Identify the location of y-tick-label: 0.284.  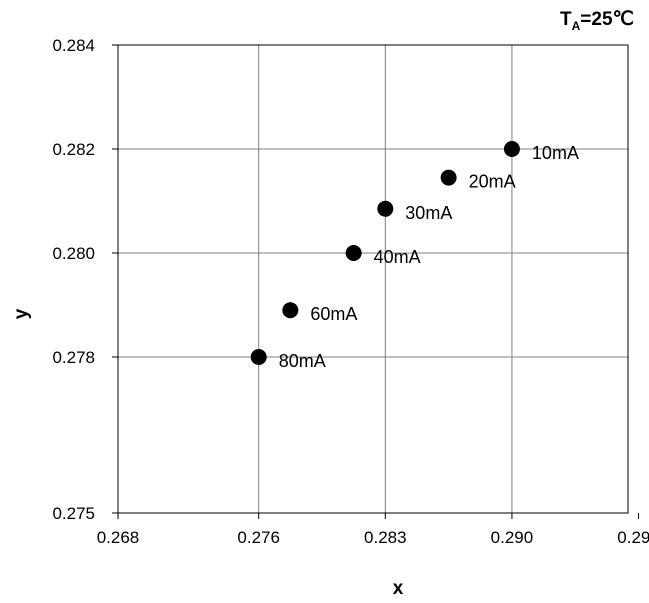
(73, 45).